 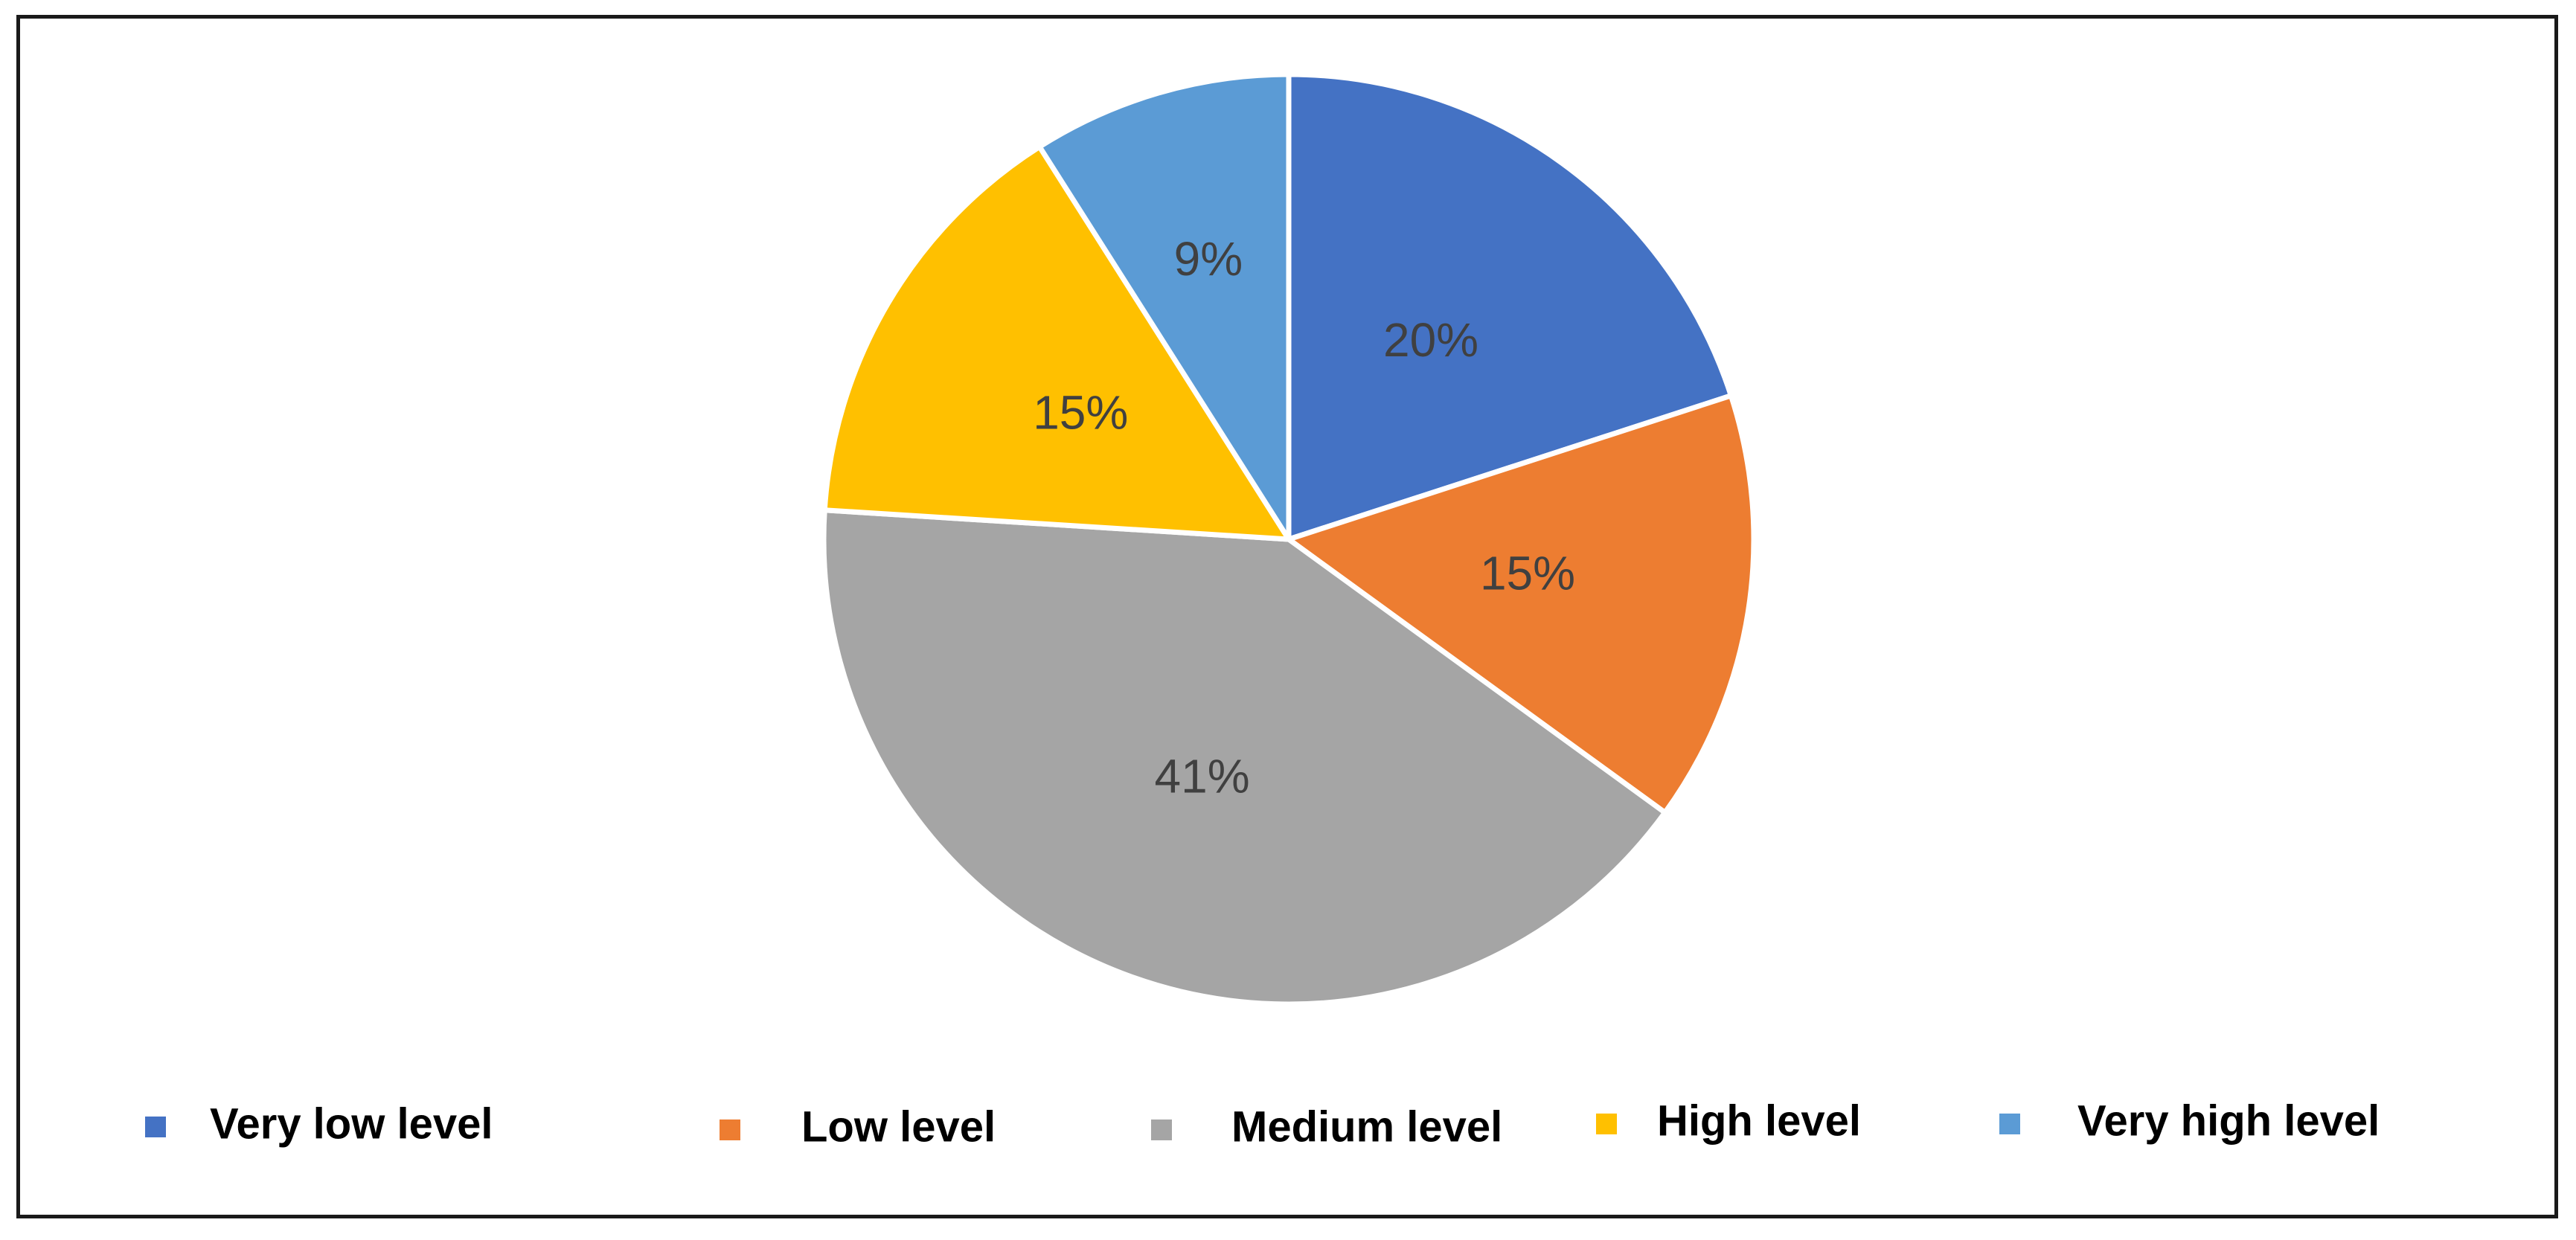 I want to click on legend-item-medium-level: Medium level, so click(x=1326, y=1126).